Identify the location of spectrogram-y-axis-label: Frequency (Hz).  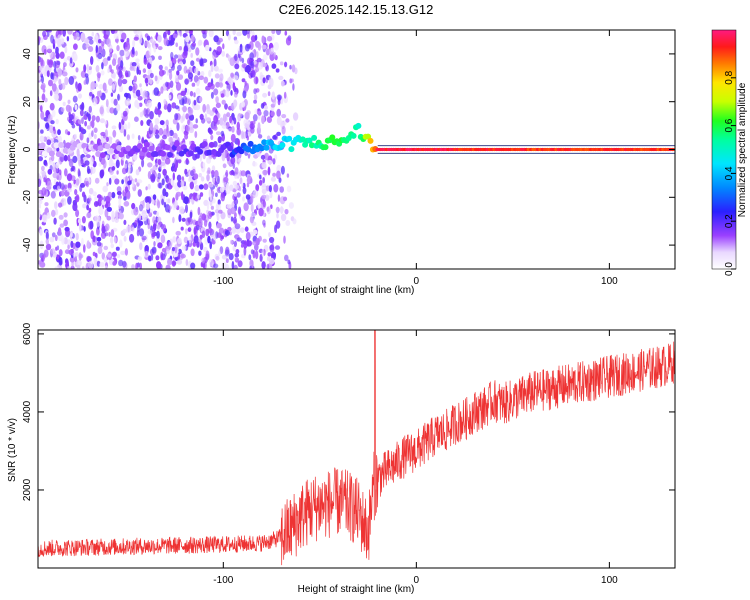
(12, 150).